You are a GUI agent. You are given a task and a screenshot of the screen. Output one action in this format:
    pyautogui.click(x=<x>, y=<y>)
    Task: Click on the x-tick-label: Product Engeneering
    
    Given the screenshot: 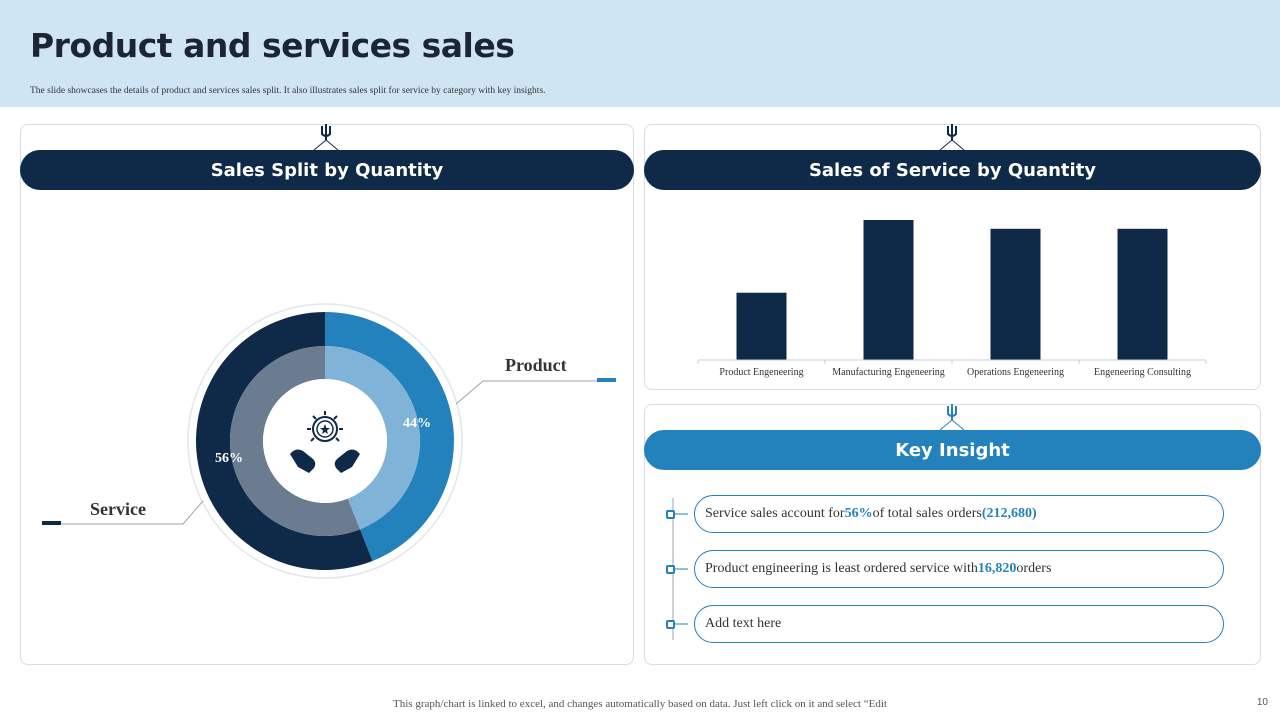 What is the action you would take?
    pyautogui.click(x=761, y=372)
    